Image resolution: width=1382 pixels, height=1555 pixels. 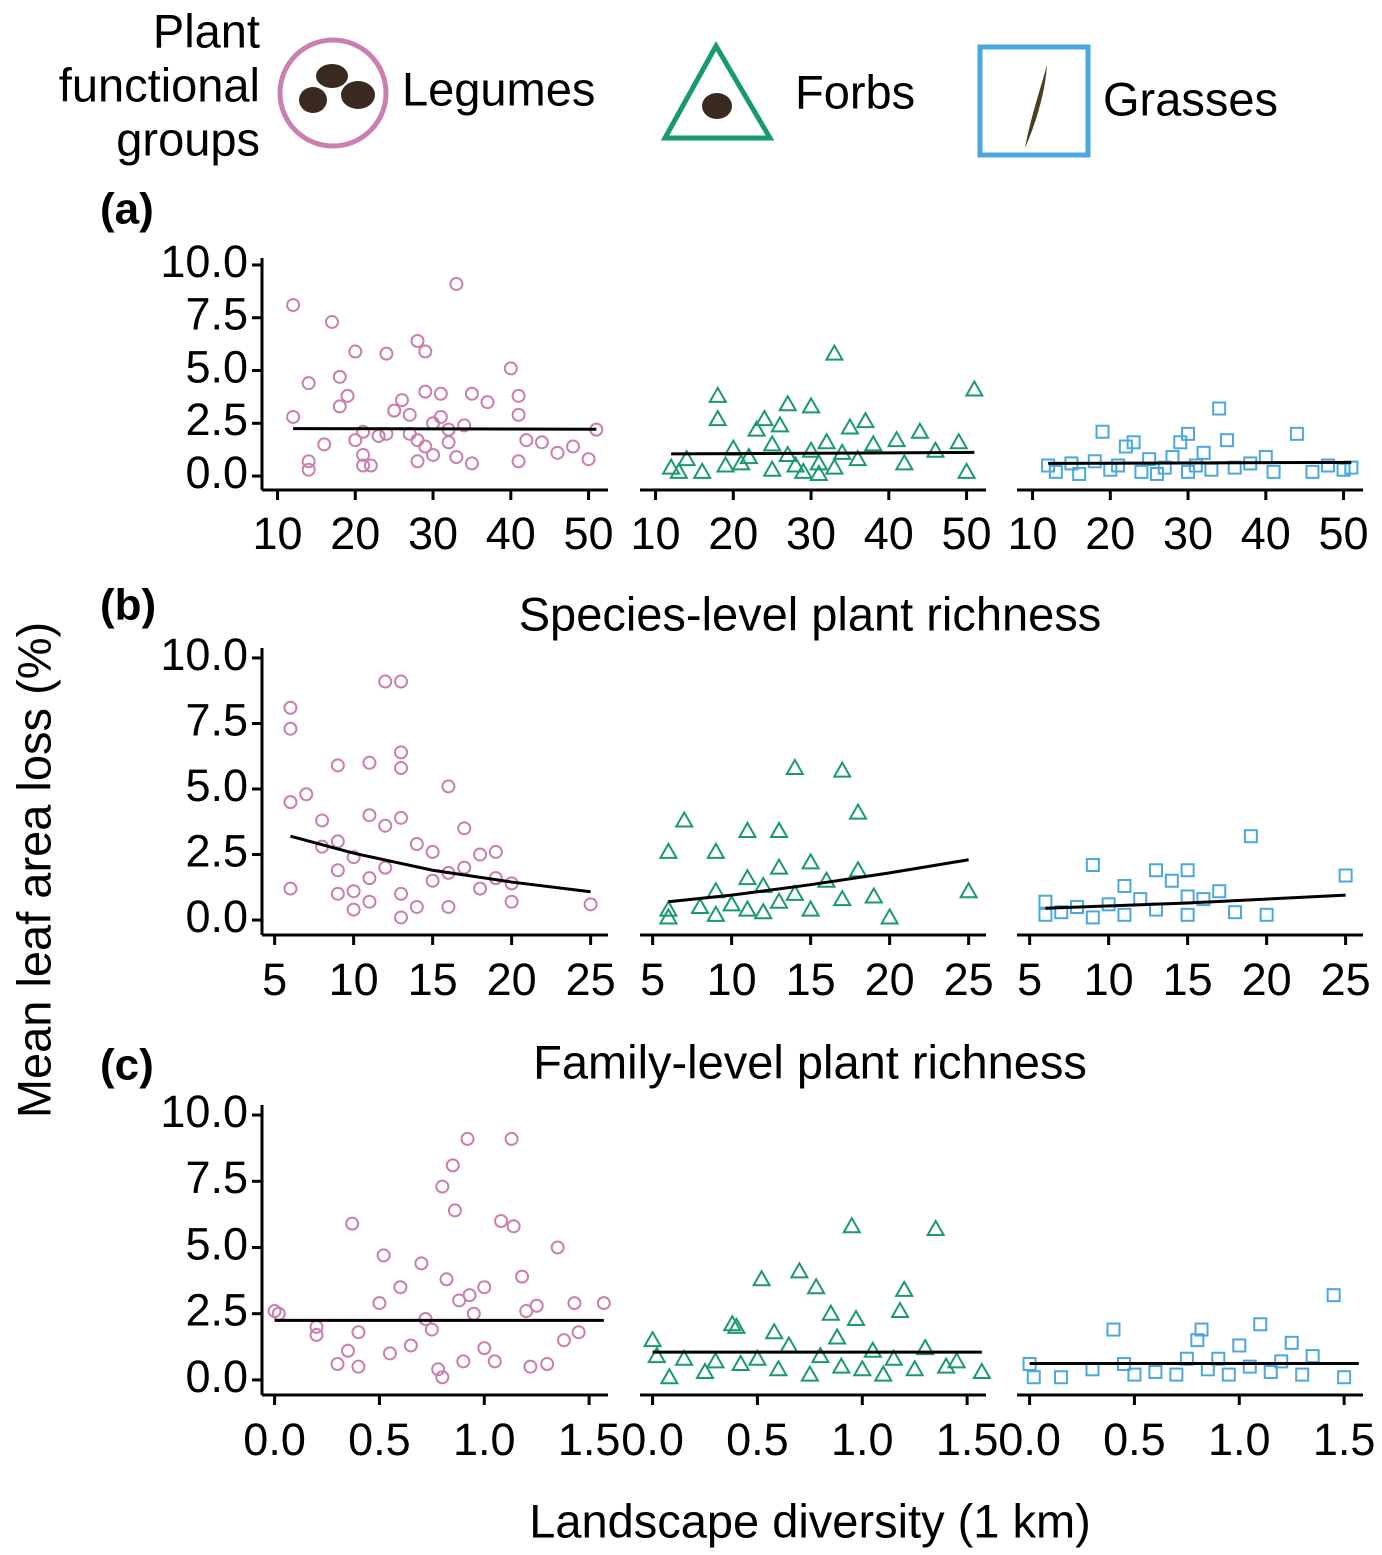 What do you see at coordinates (1346, 979) in the screenshot?
I see `x-tick-label: 25` at bounding box center [1346, 979].